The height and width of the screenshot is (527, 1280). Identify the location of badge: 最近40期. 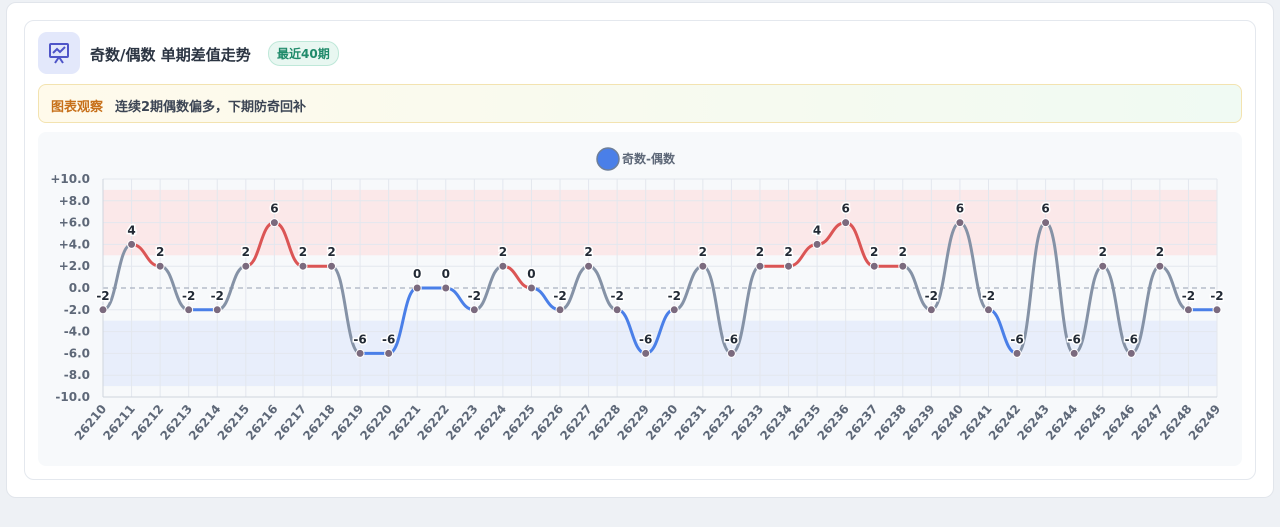
(303, 53).